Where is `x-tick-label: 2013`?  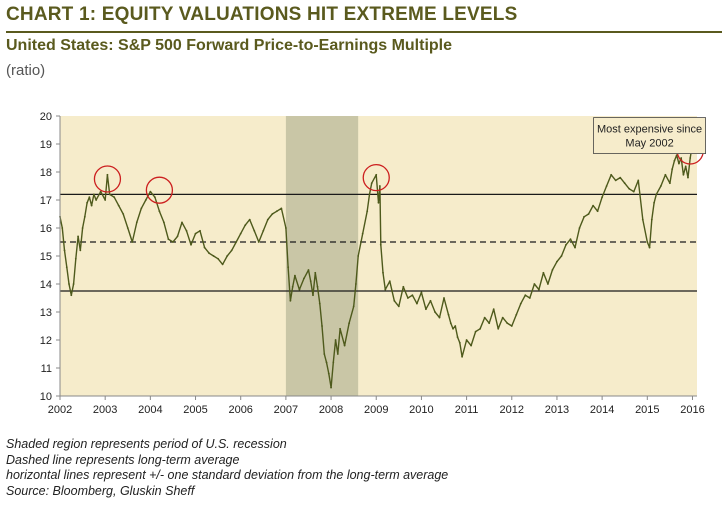 x-tick-label: 2013 is located at coordinates (557, 410).